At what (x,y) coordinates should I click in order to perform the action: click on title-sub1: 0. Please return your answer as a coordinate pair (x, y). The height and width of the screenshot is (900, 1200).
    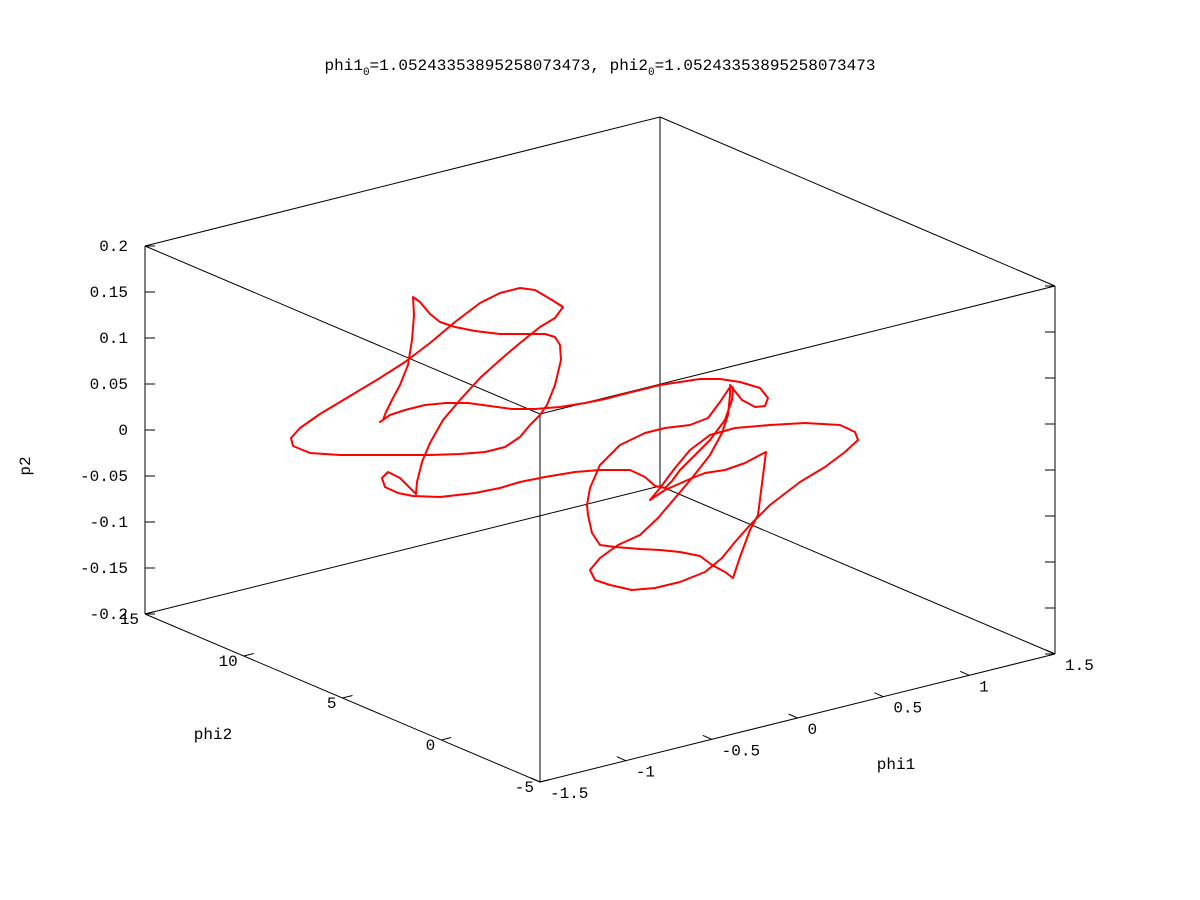
    Looking at the image, I should click on (366, 73).